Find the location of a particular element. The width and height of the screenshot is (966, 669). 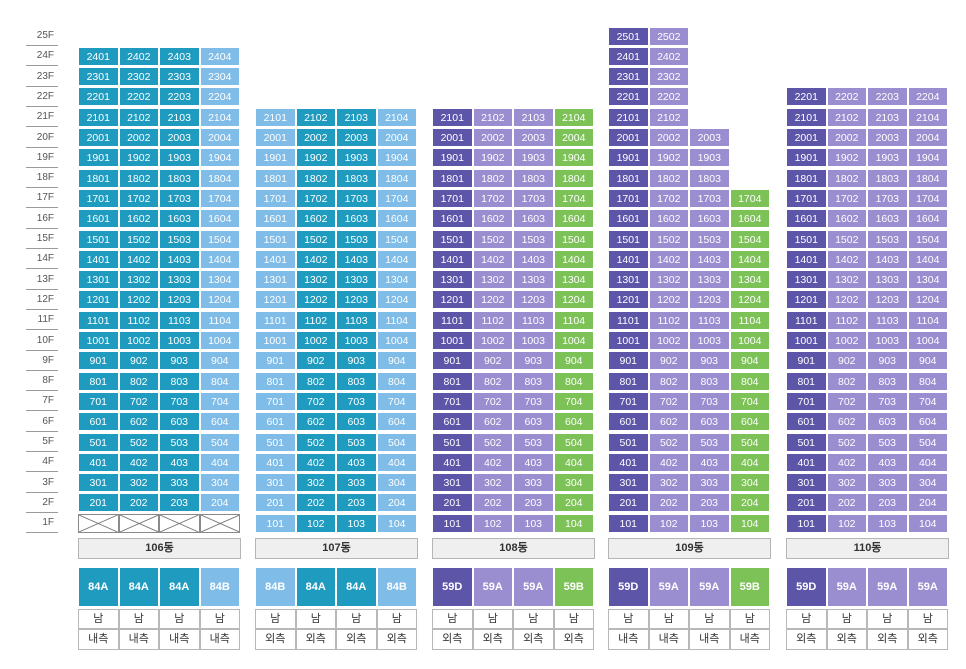

unit-cell: 2201 is located at coordinates (98, 97).